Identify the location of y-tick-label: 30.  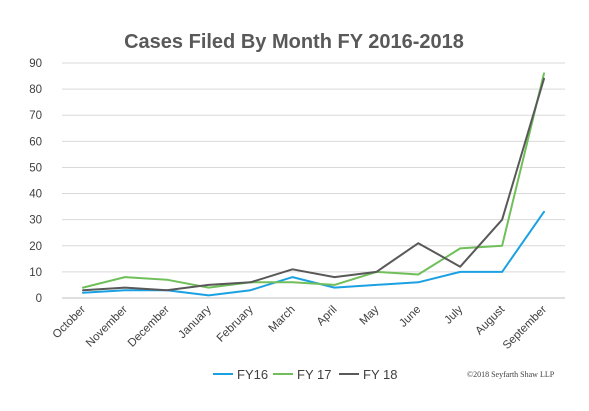
(35, 221).